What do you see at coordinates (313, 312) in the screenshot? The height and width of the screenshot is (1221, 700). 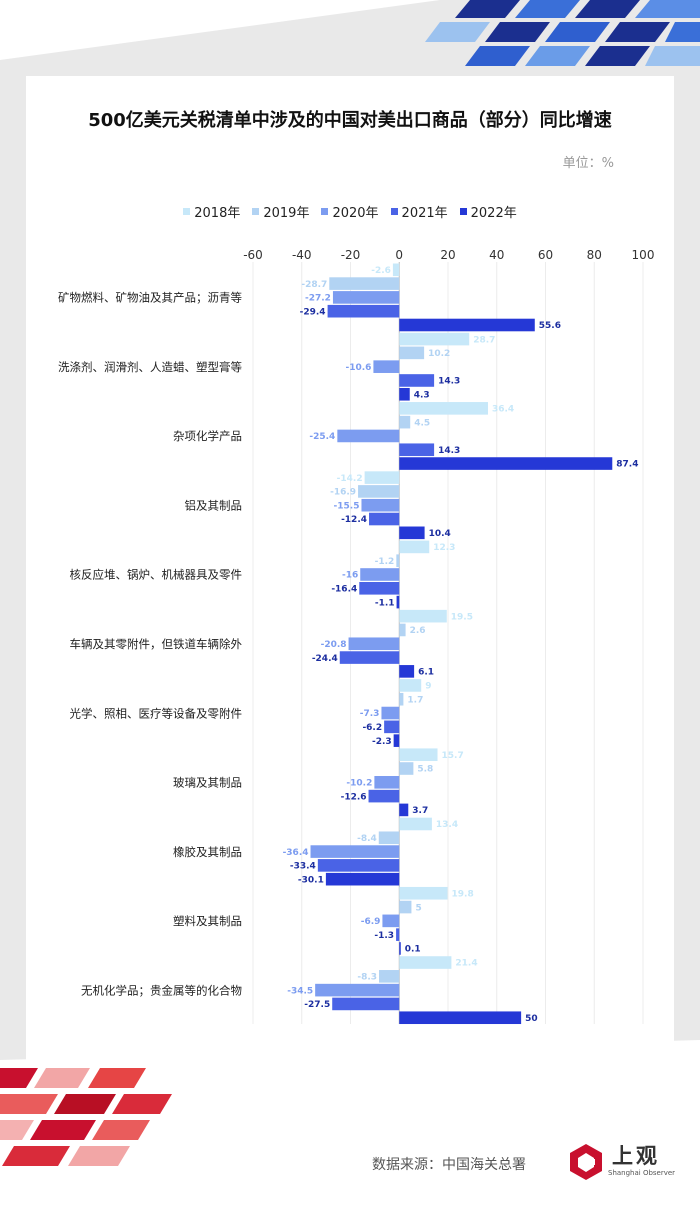 I see `data-label: -29.4` at bounding box center [313, 312].